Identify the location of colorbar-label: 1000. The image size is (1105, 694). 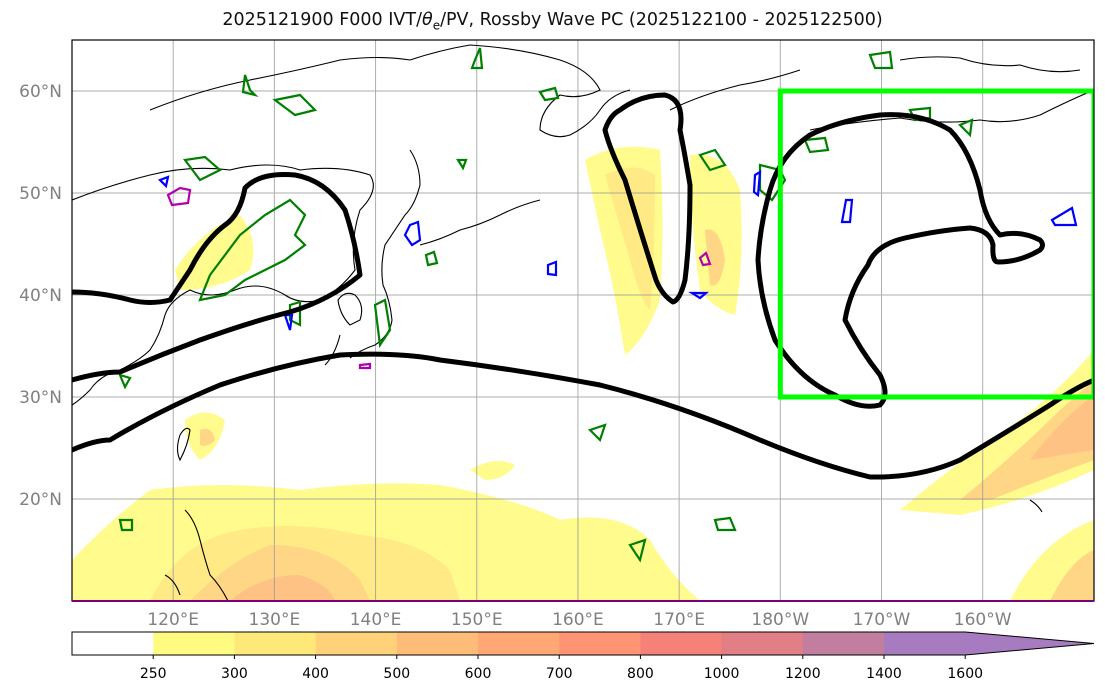
(722, 674).